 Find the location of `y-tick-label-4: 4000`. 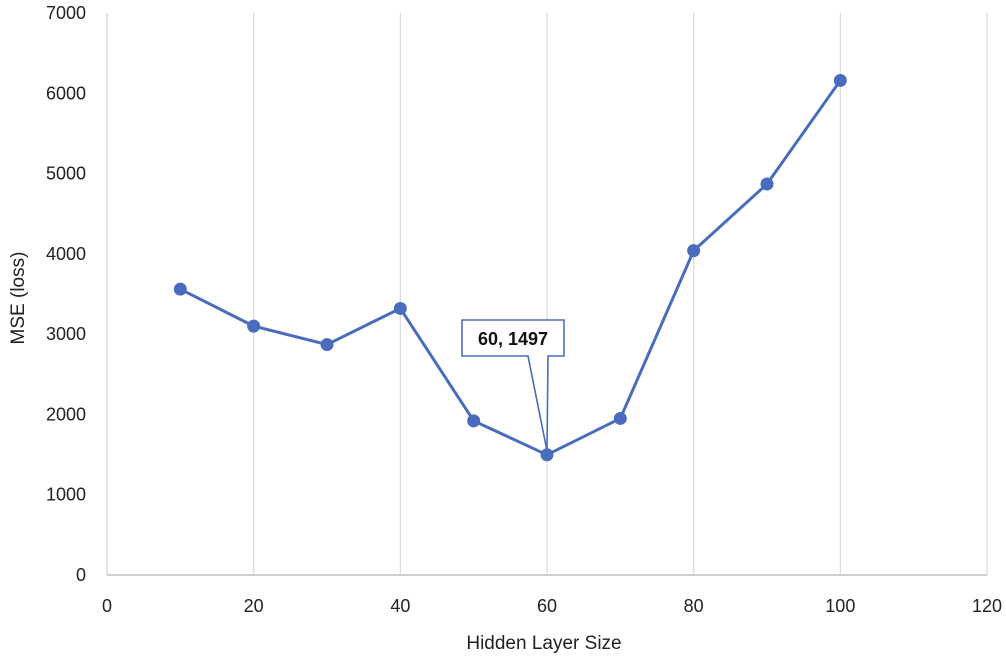

y-tick-label-4: 4000 is located at coordinates (66, 254).